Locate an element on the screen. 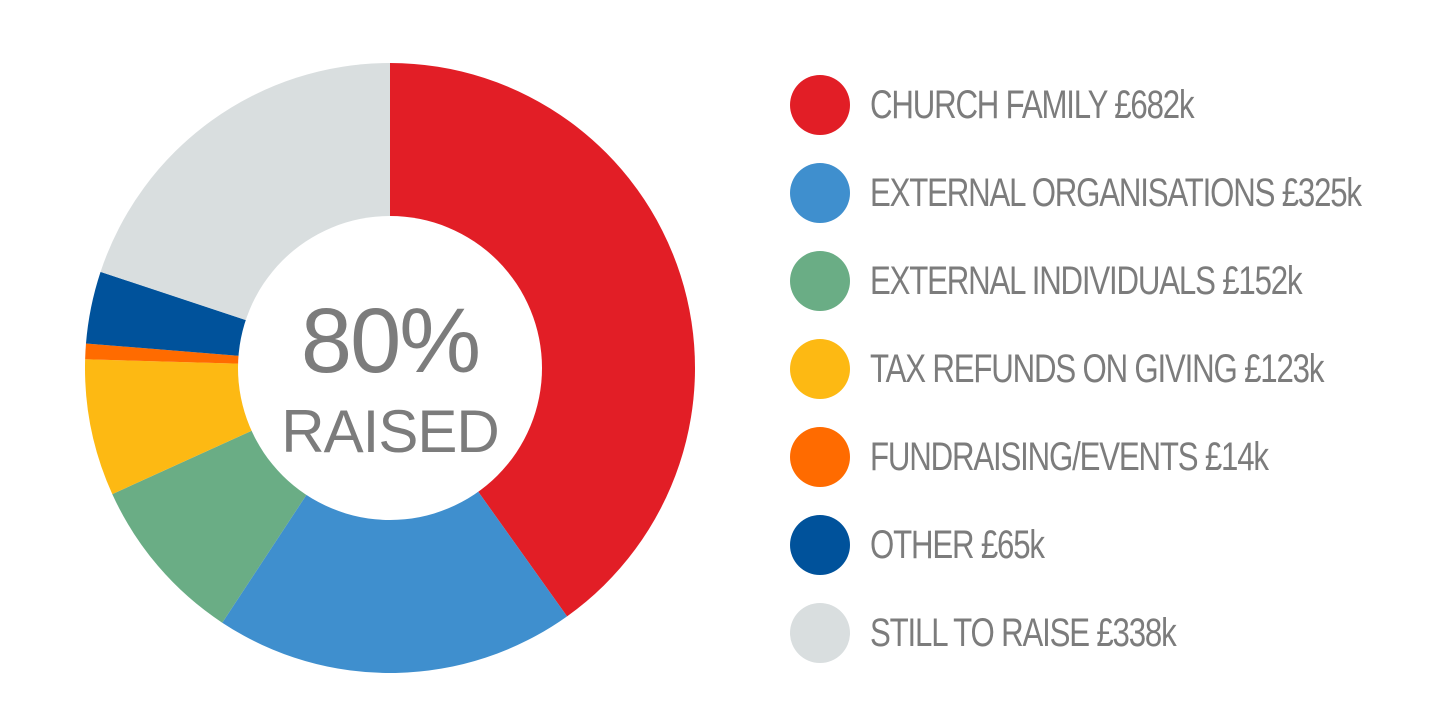 The image size is (1450, 722). legend-item-4: FUNDRAISING/EVENTS £14k is located at coordinates (1110, 457).